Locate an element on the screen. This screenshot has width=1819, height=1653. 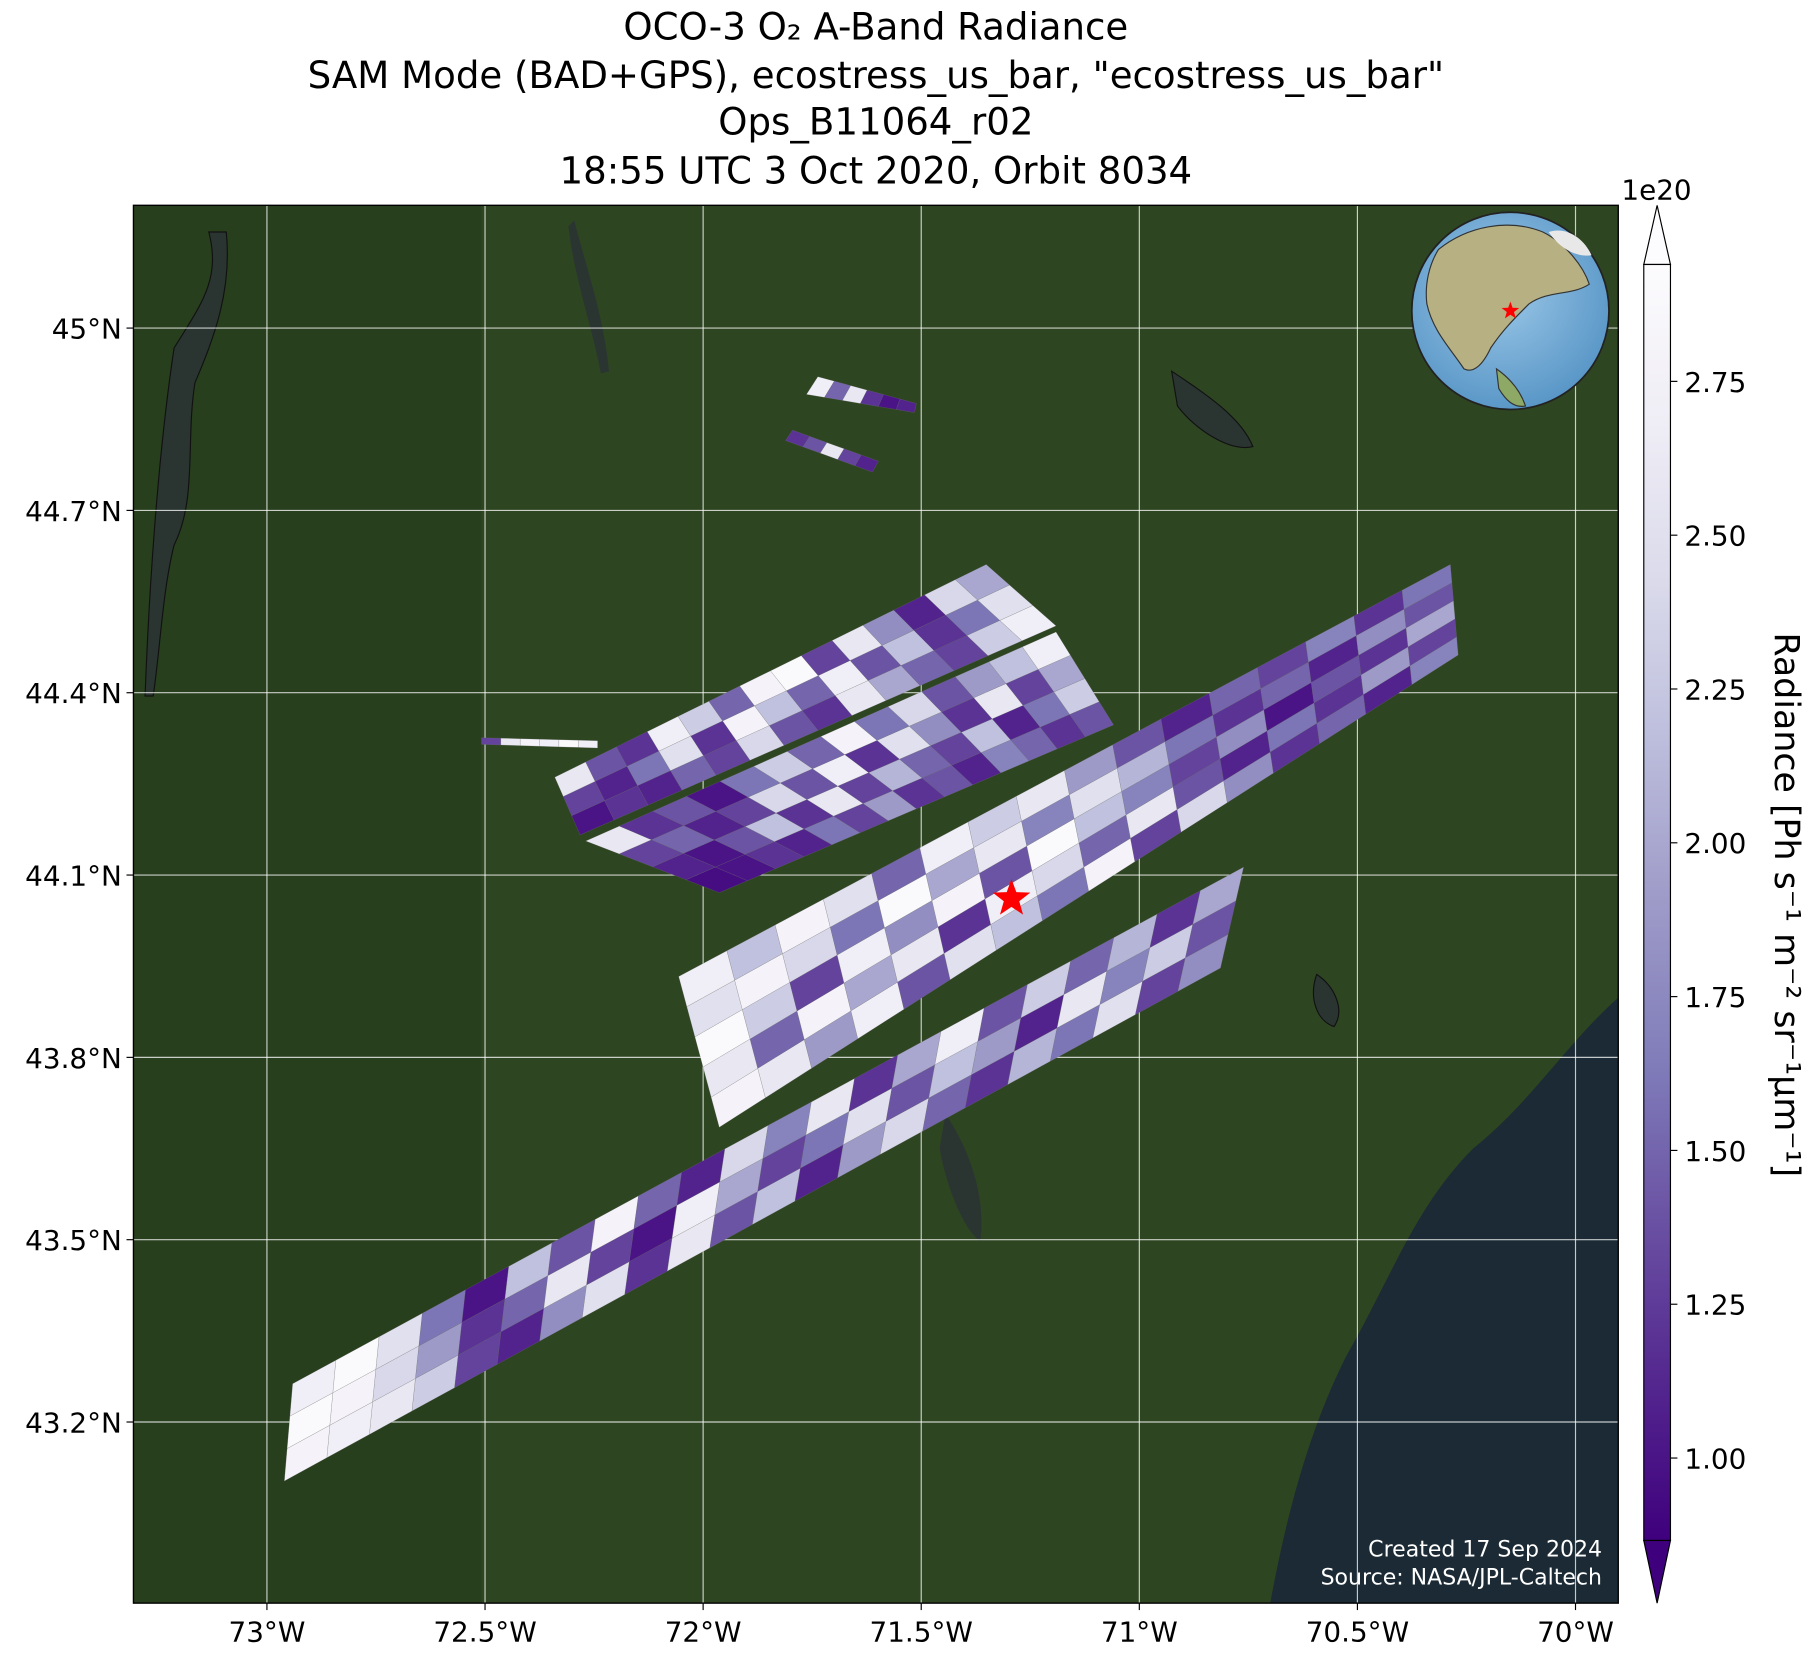
y-tick-label: 45°N is located at coordinates (87, 329).